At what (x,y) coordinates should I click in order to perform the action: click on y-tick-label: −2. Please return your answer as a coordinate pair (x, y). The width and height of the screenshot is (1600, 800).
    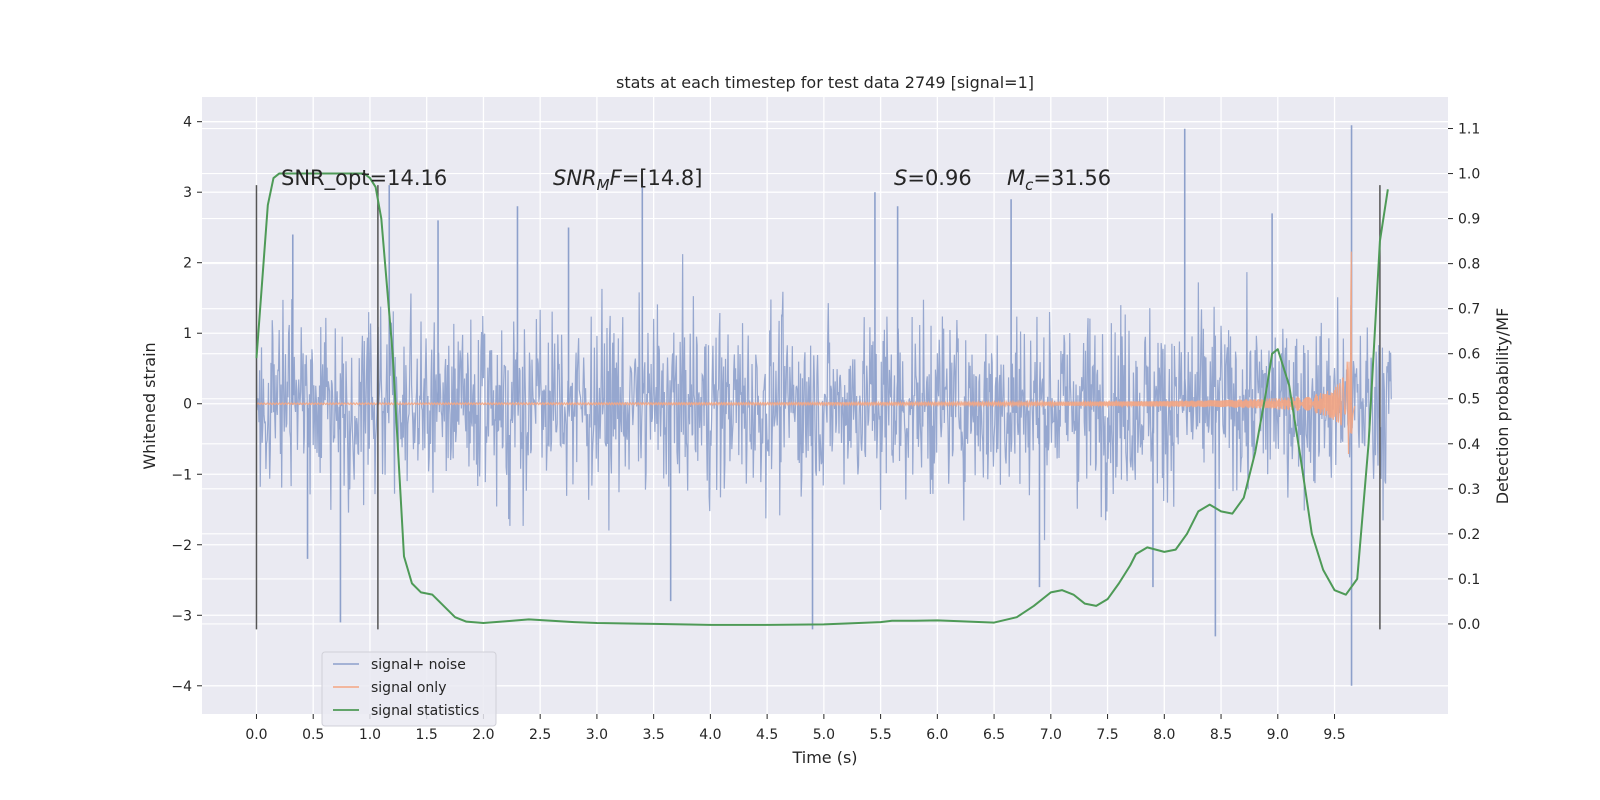
    Looking at the image, I should click on (181, 546).